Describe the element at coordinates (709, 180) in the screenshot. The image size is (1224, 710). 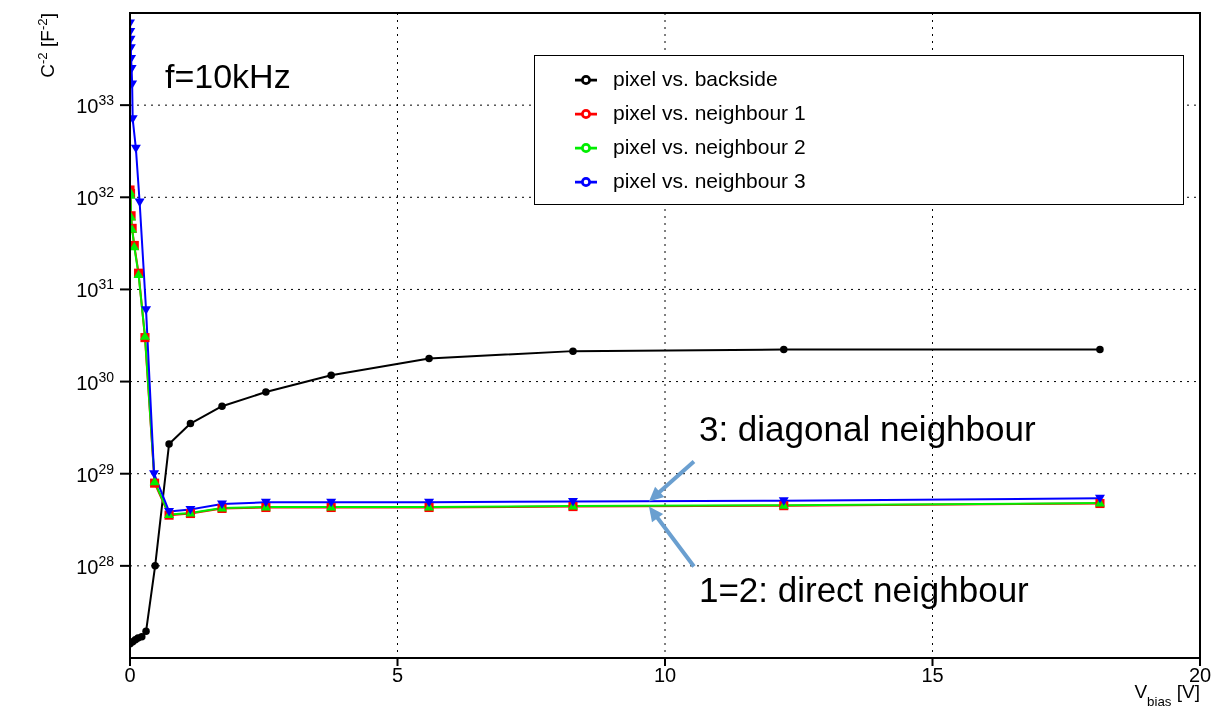
I see `legend-label: pixel vs. neighbour 3` at that location.